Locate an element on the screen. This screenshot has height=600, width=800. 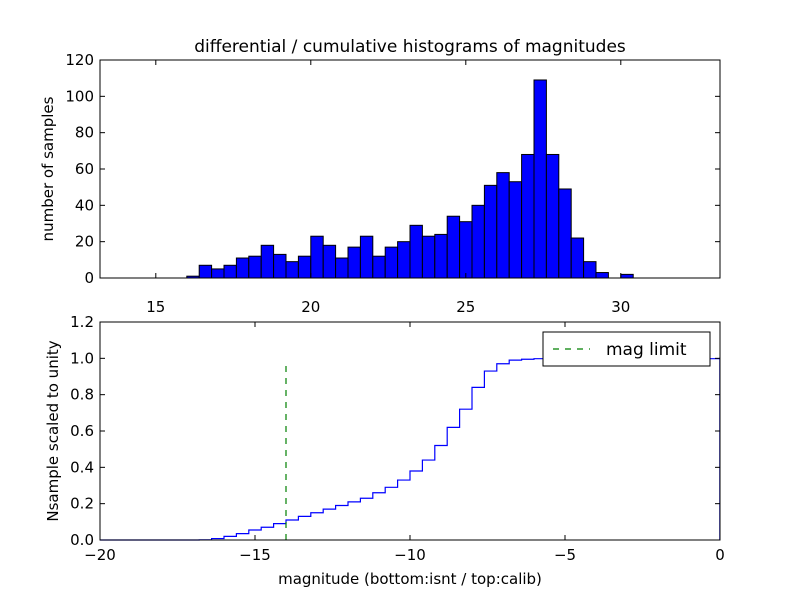
y-tick-label: 100 is located at coordinates (79, 96).